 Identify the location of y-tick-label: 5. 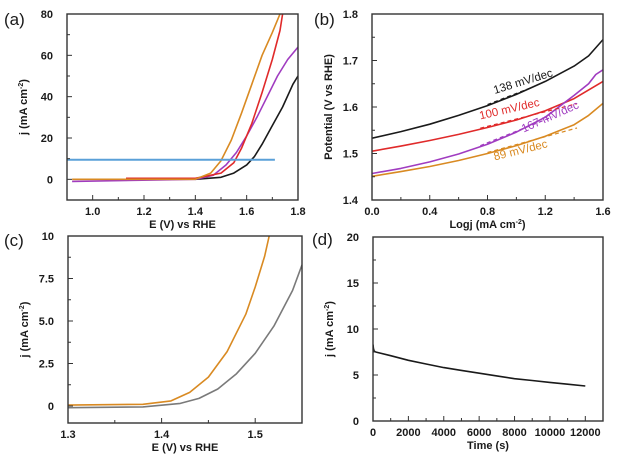
(356, 376).